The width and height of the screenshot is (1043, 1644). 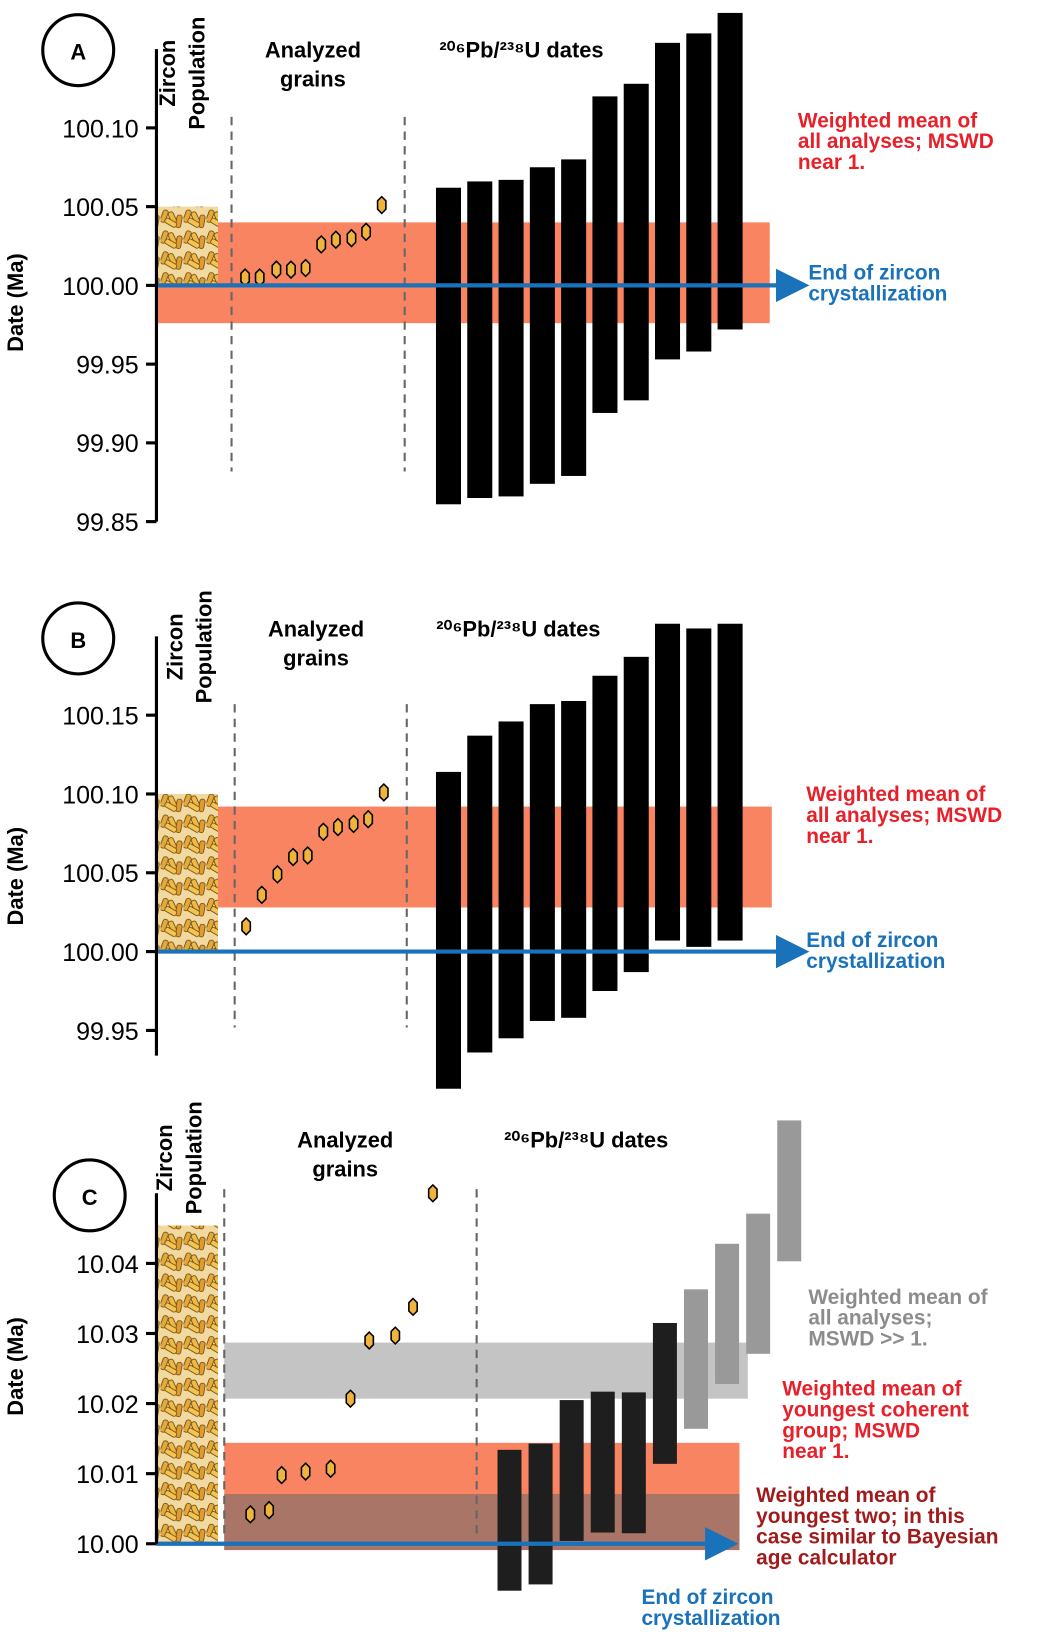 I want to click on y-tick-label: 10.01, so click(x=107, y=1475).